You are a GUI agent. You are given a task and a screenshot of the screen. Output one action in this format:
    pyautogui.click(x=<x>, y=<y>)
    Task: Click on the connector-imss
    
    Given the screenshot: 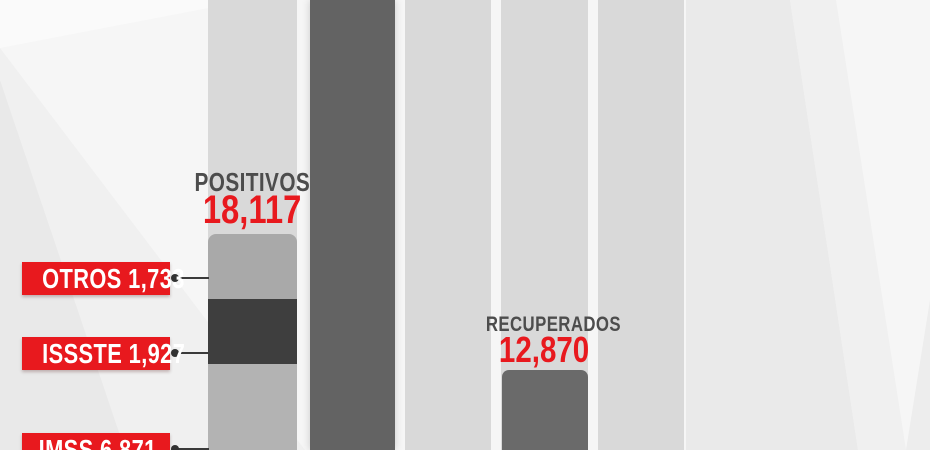 What is the action you would take?
    pyautogui.click(x=192, y=449)
    